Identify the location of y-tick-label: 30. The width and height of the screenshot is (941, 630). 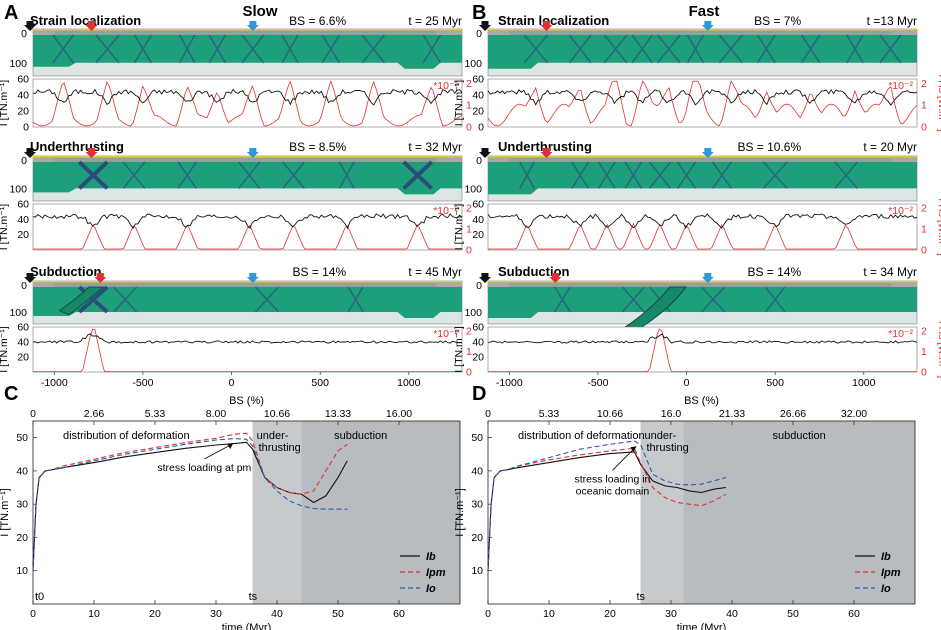
(22, 505).